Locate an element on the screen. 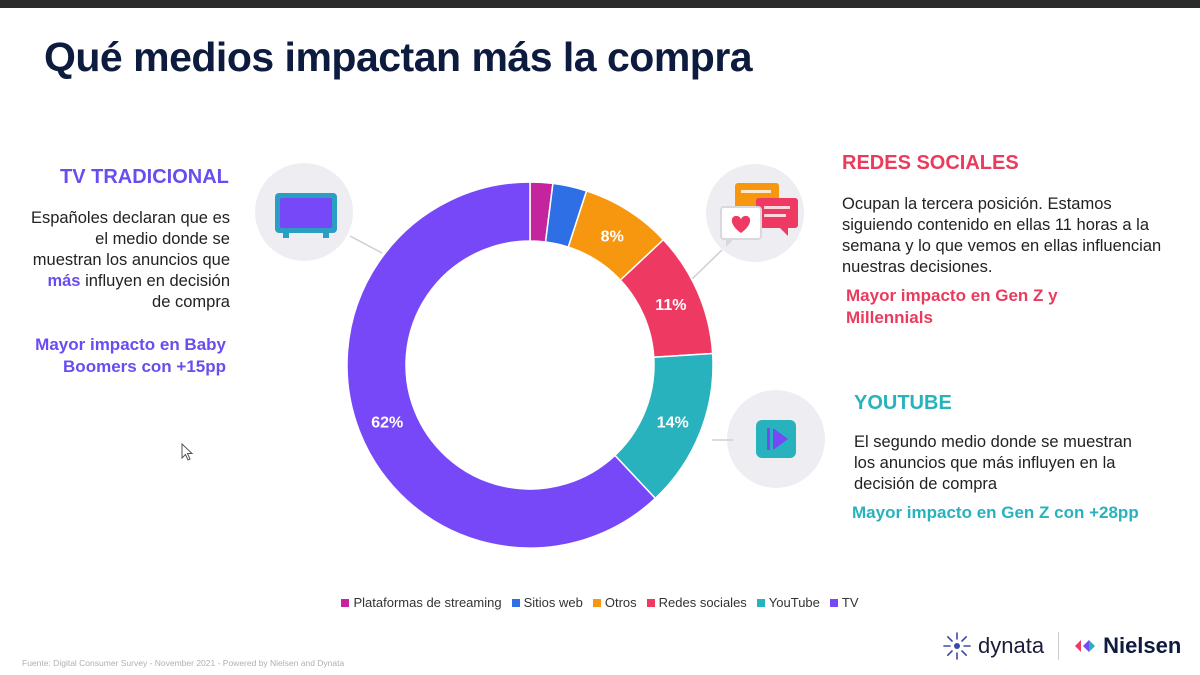 This screenshot has height=675, width=1200. legend-item-4: YouTube is located at coordinates (788, 602).